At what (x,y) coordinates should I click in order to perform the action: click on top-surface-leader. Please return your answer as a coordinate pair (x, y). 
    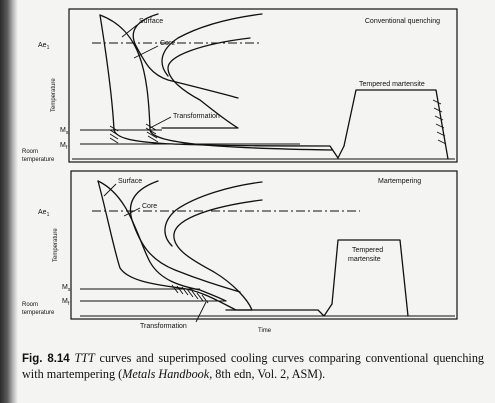
    Looking at the image, I should click on (129, 31).